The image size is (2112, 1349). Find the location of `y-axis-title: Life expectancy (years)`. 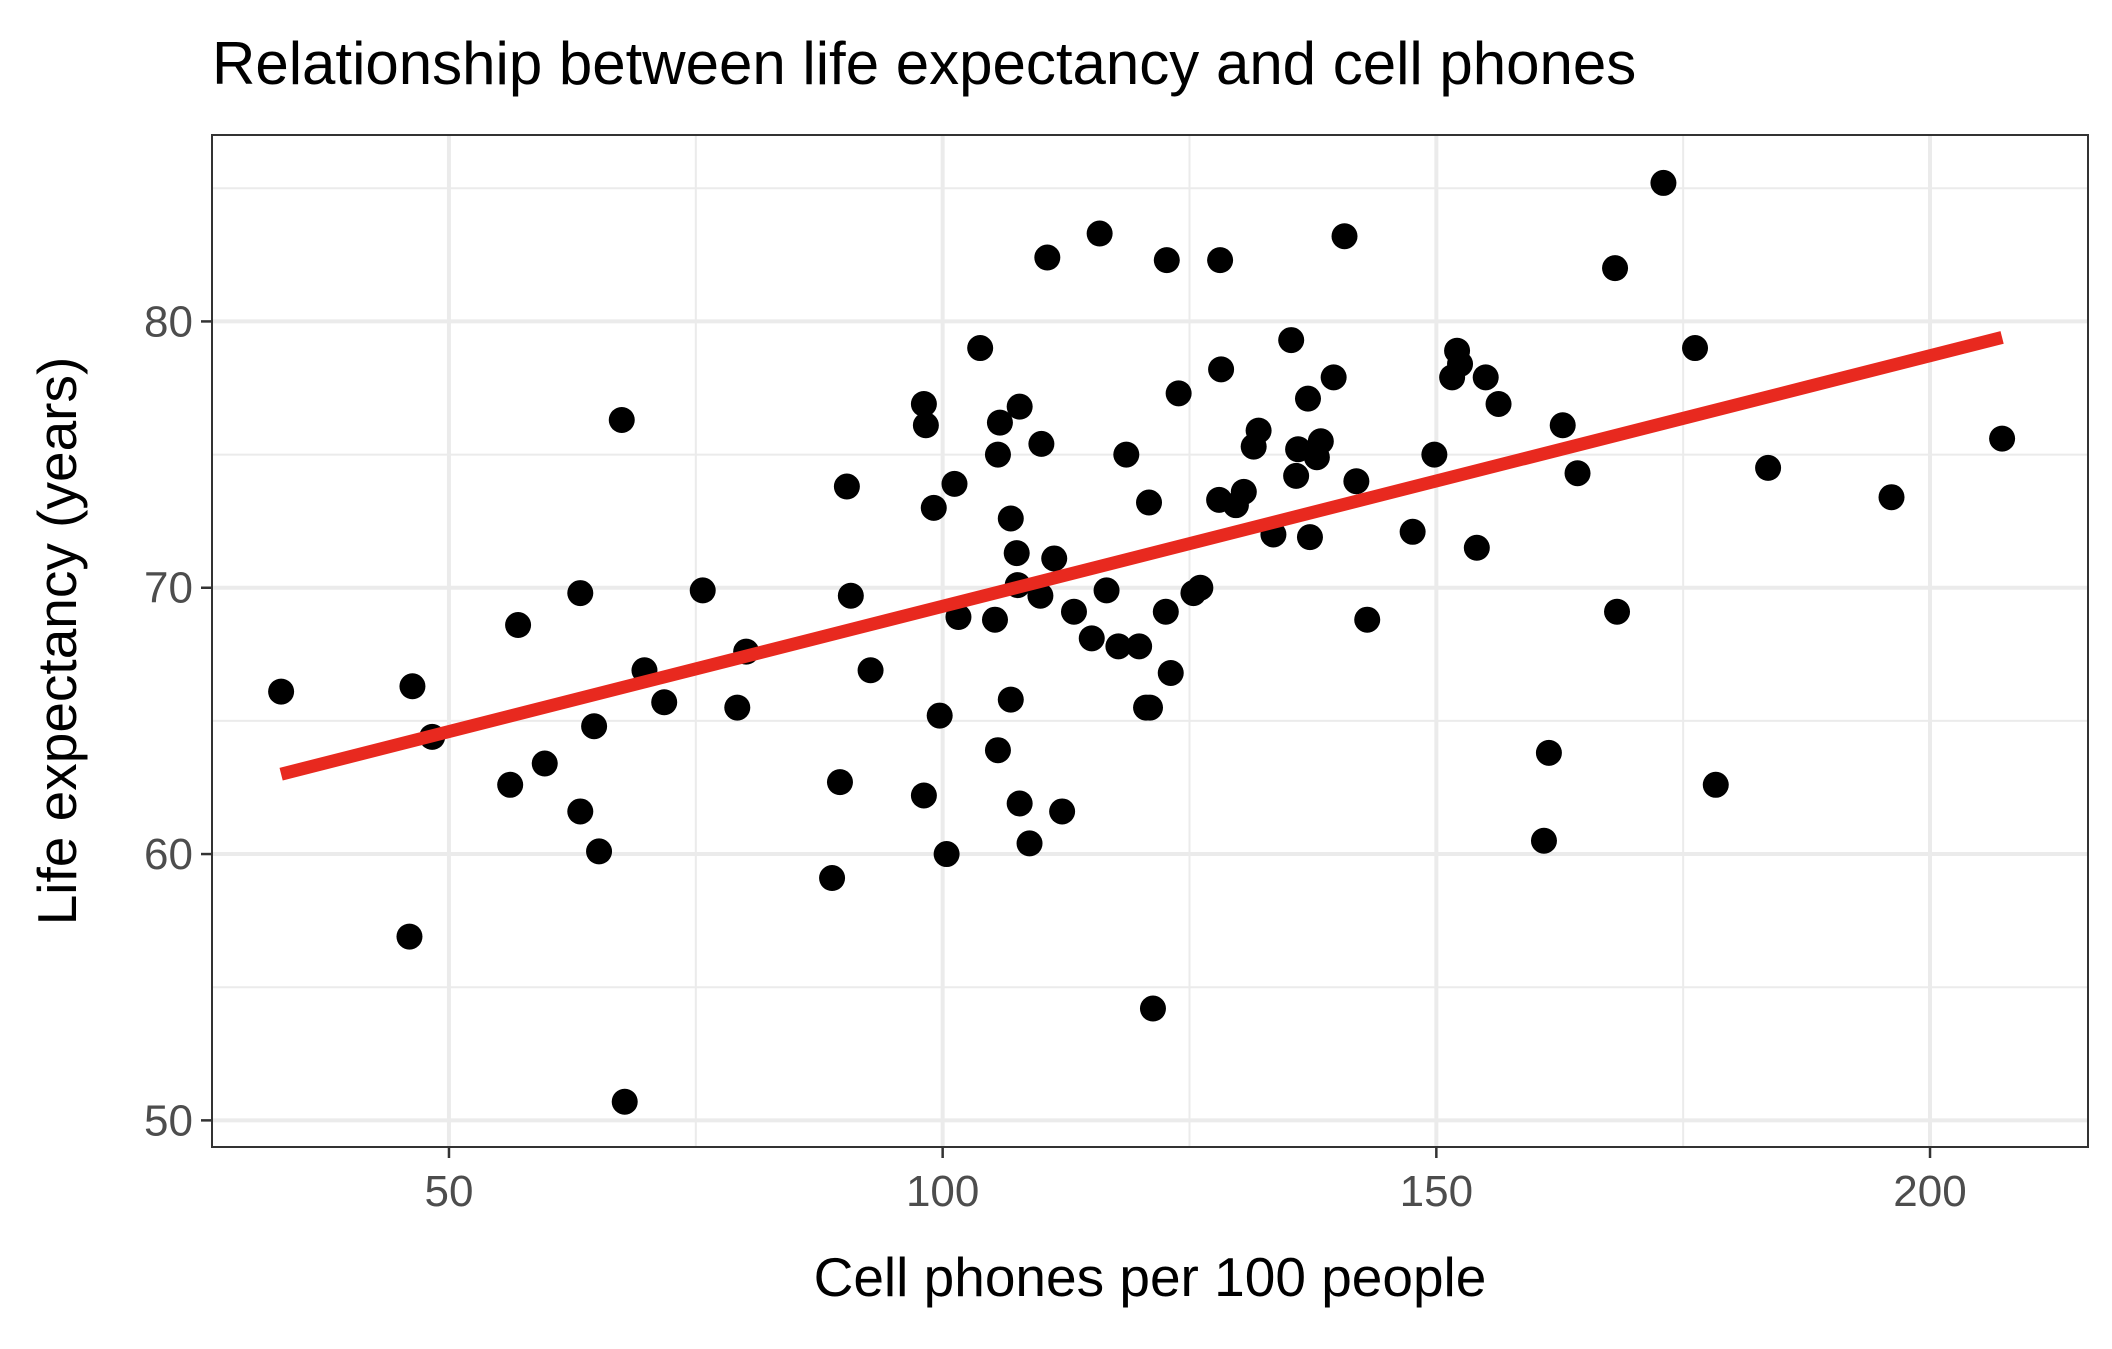

y-axis-title: Life expectancy (years) is located at coordinates (57, 641).